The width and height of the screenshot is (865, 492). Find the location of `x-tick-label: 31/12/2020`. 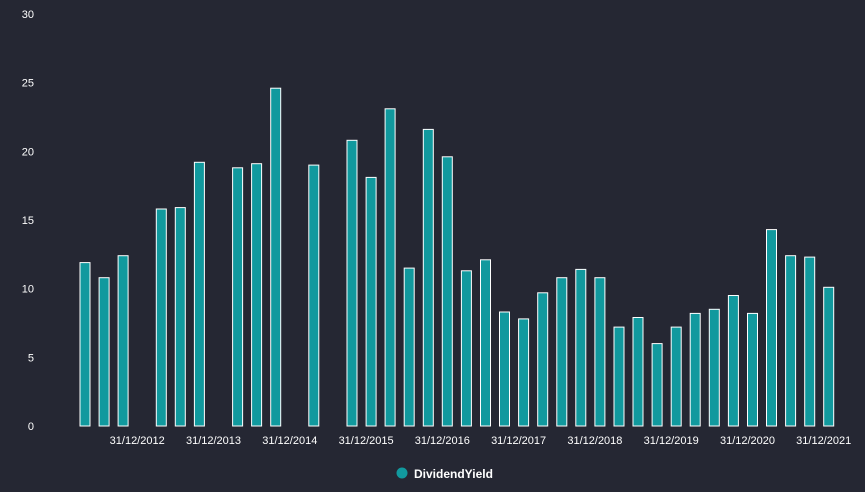

x-tick-label: 31/12/2020 is located at coordinates (747, 441).